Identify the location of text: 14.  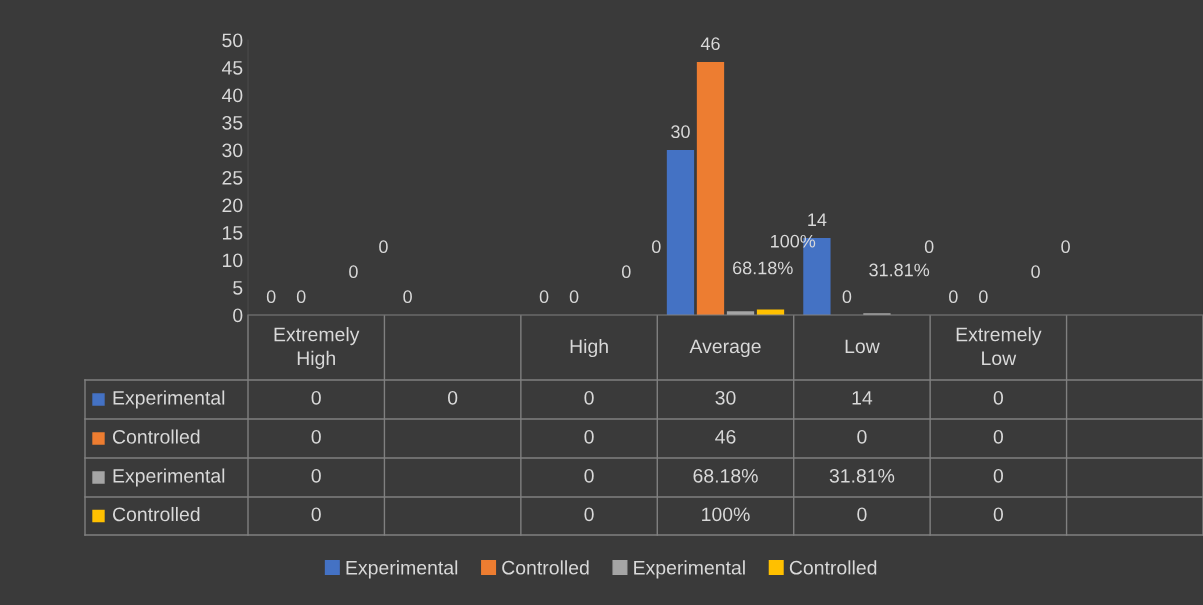
(817, 219).